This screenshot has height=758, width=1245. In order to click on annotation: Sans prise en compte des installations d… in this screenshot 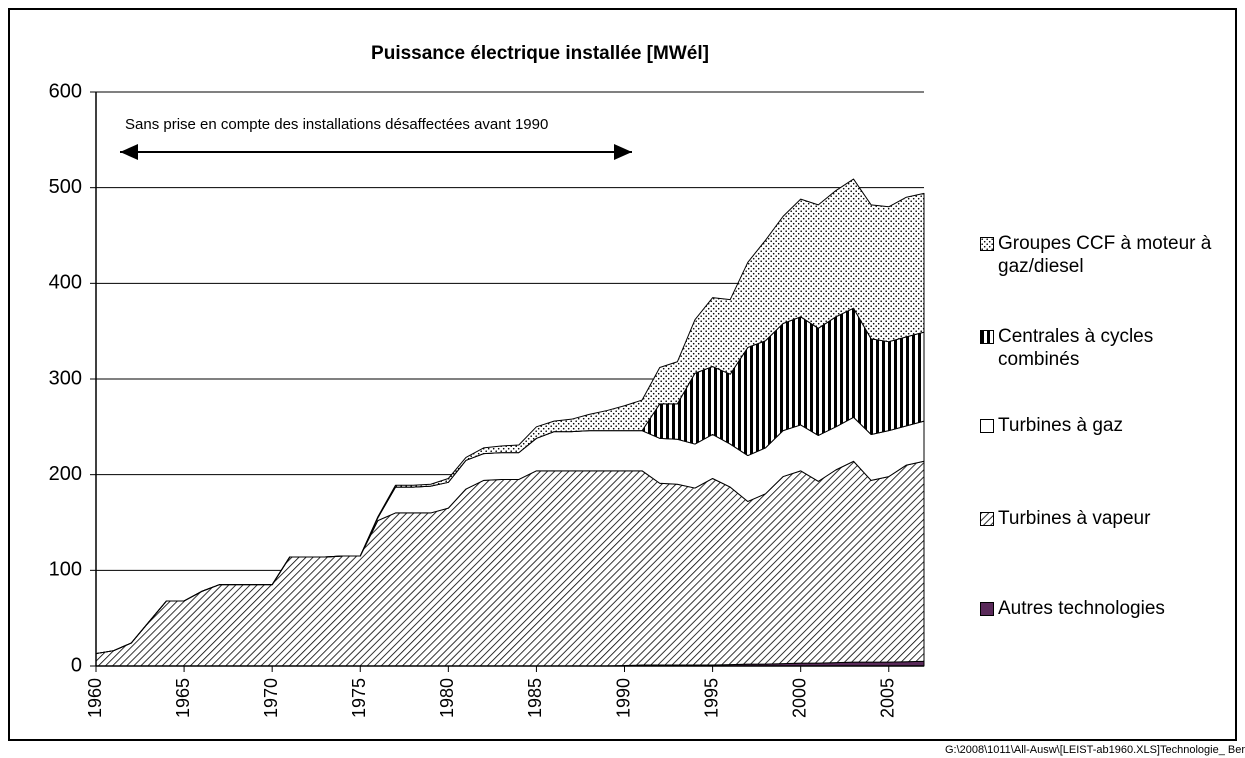, I will do `click(336, 124)`.